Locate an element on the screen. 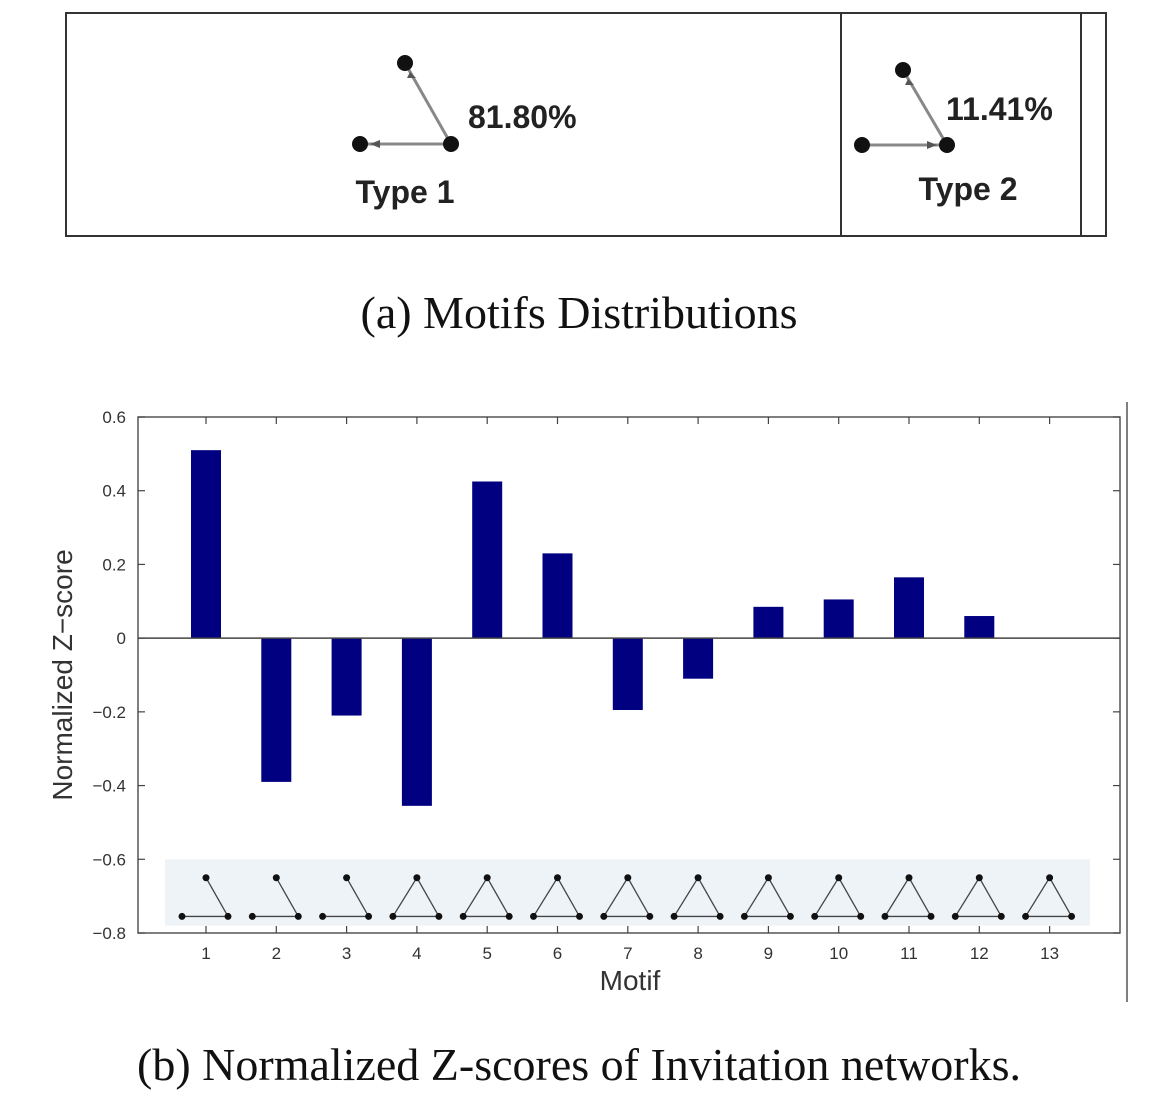 Image resolution: width=1158 pixels, height=1112 pixels. motif-type-1-label: Type 1 is located at coordinates (405, 192).